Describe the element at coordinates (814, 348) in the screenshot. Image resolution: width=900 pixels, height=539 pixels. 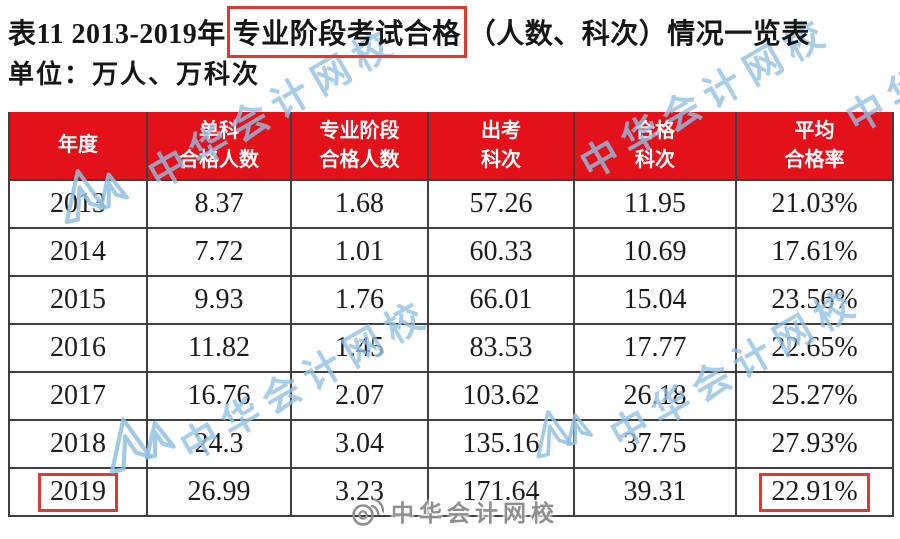
I see `value-cell: 22.65%` at that location.